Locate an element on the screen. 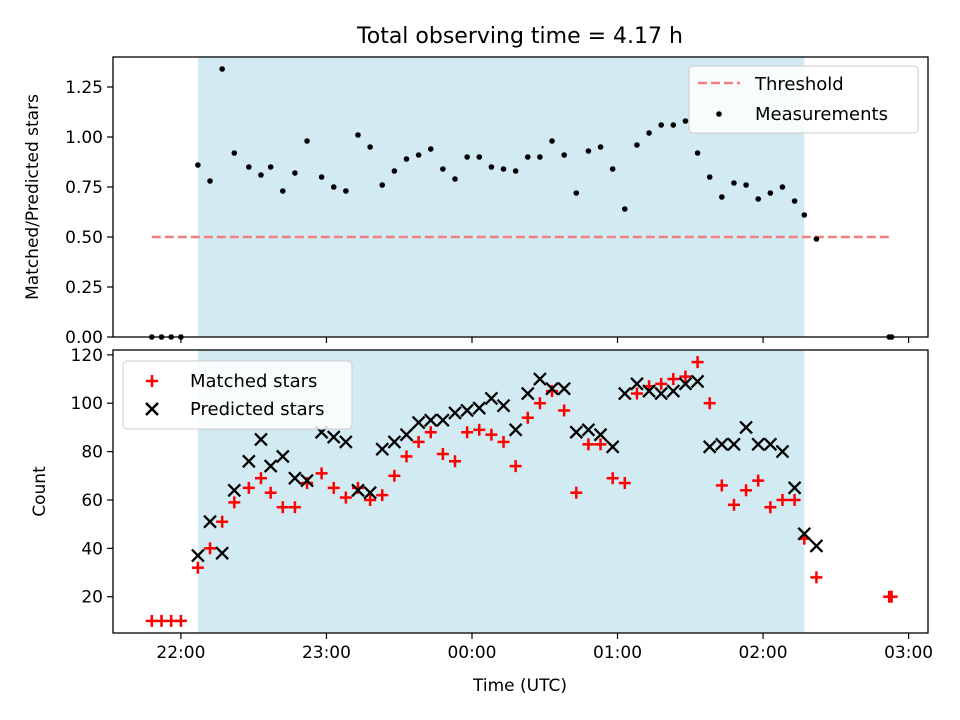 This screenshot has height=720, width=960. time-axis-label: Time (UTC) is located at coordinates (519, 686).